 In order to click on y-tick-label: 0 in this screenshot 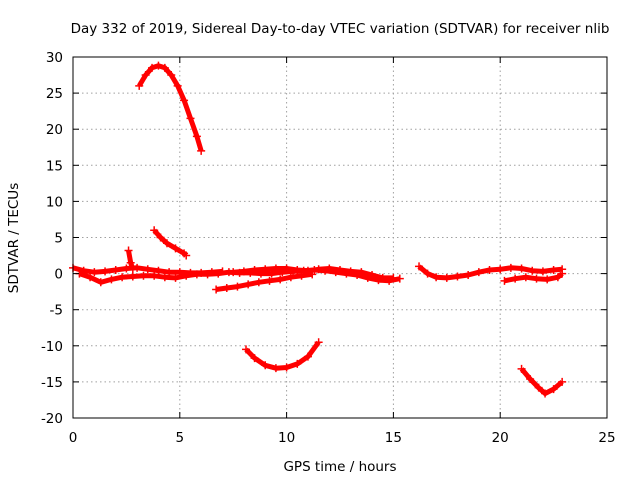, I will do `click(58, 275)`.